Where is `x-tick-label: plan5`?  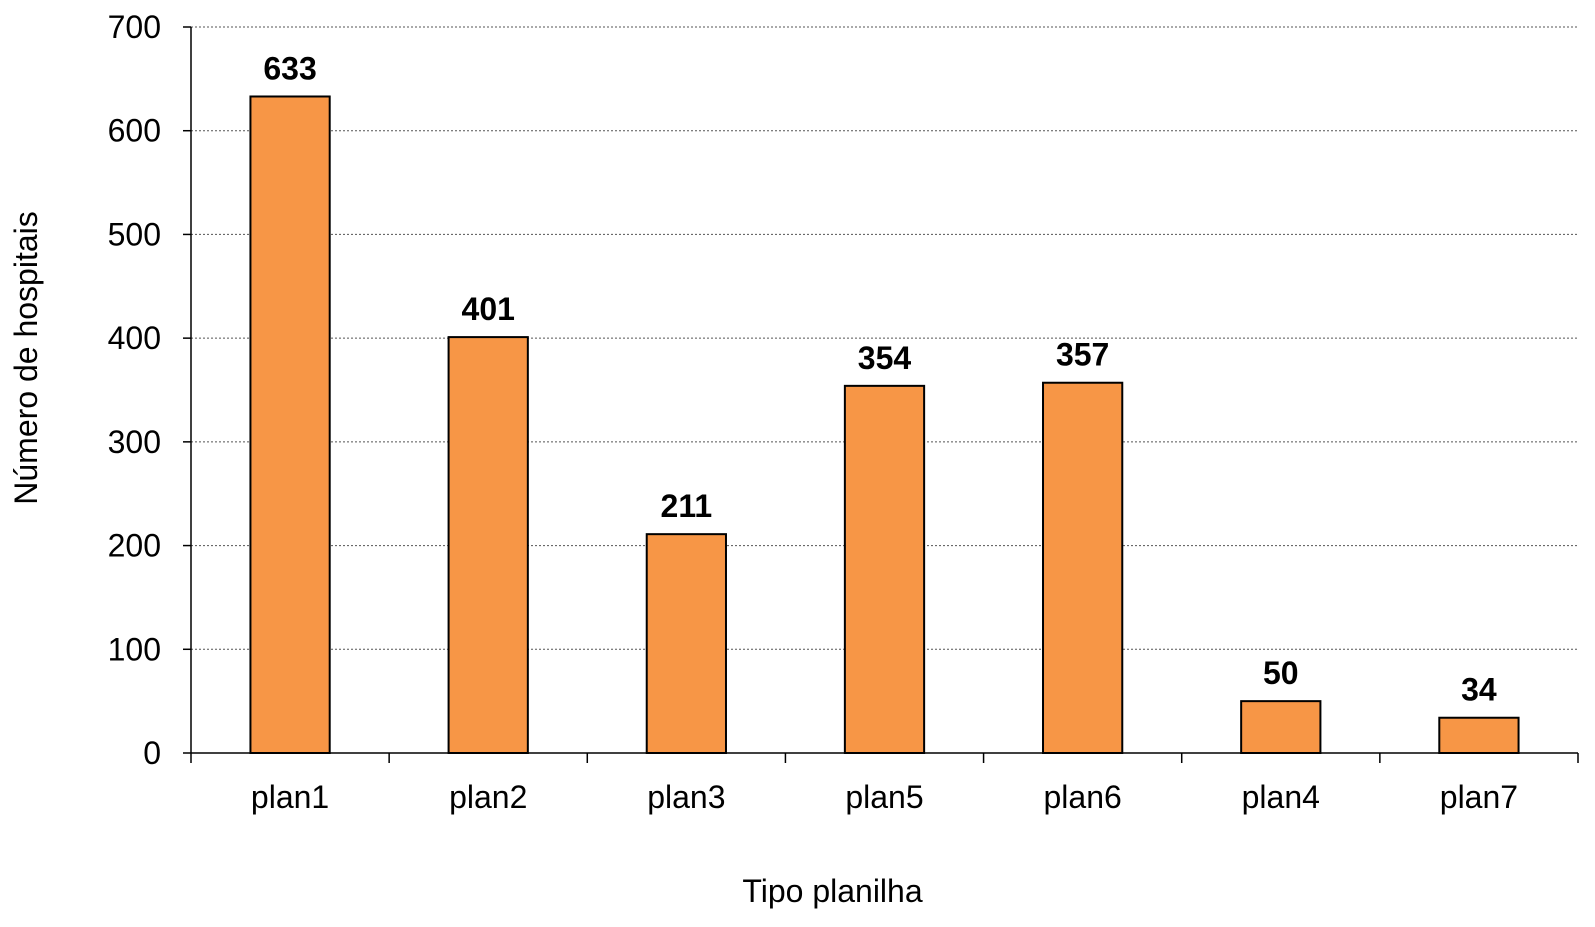
x-tick-label: plan5 is located at coordinates (884, 797).